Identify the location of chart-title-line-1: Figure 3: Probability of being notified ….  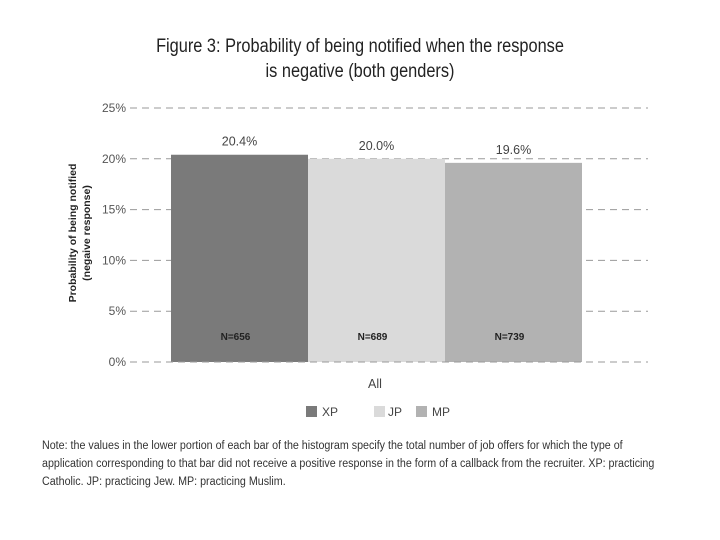
(360, 46).